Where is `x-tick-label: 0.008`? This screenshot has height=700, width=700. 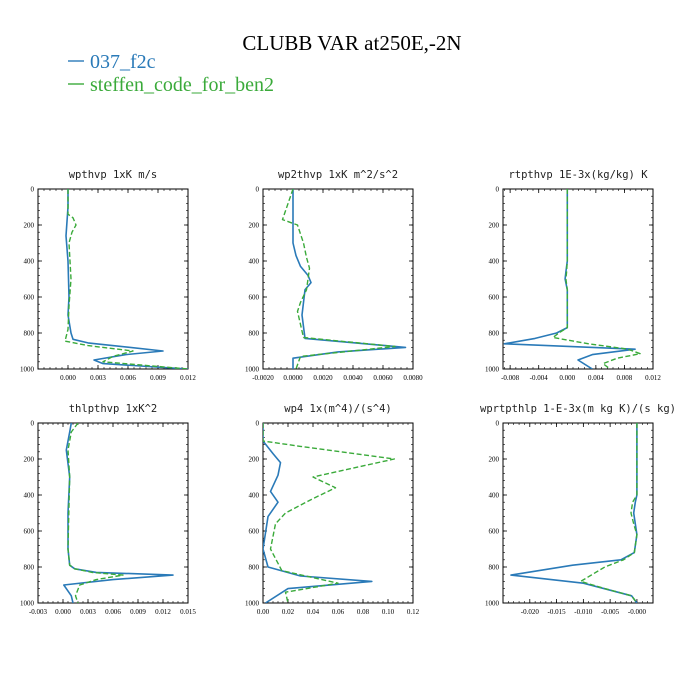
x-tick-label: 0.008 is located at coordinates (625, 378).